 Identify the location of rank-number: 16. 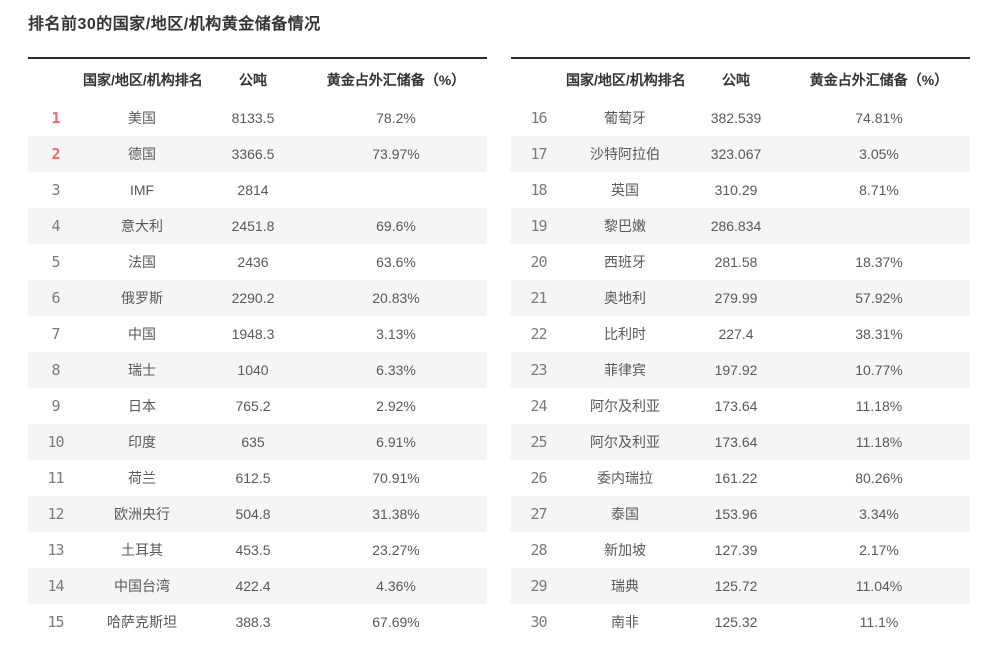
(538, 118).